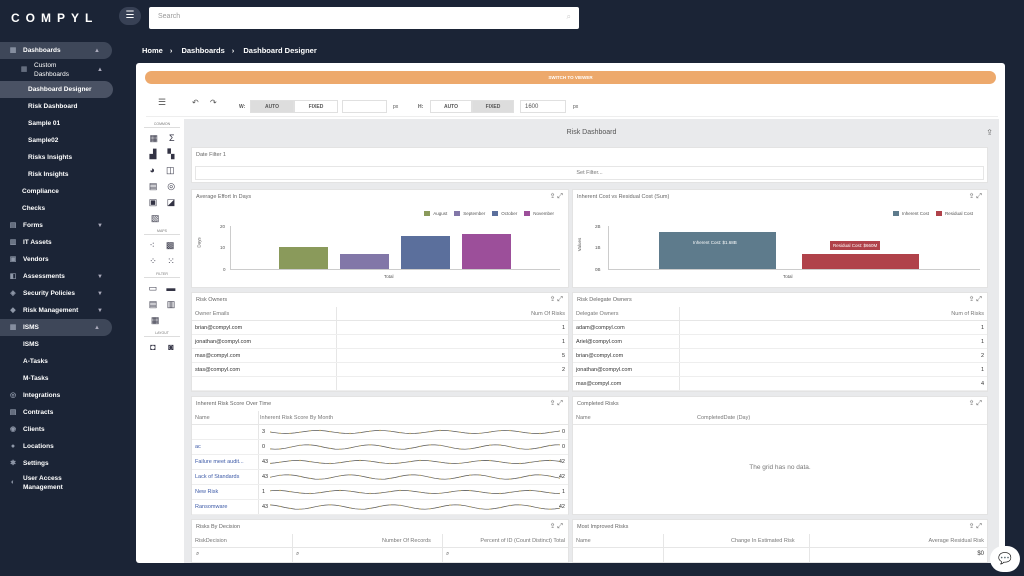  I want to click on undo-icon: ↶, so click(195, 102).